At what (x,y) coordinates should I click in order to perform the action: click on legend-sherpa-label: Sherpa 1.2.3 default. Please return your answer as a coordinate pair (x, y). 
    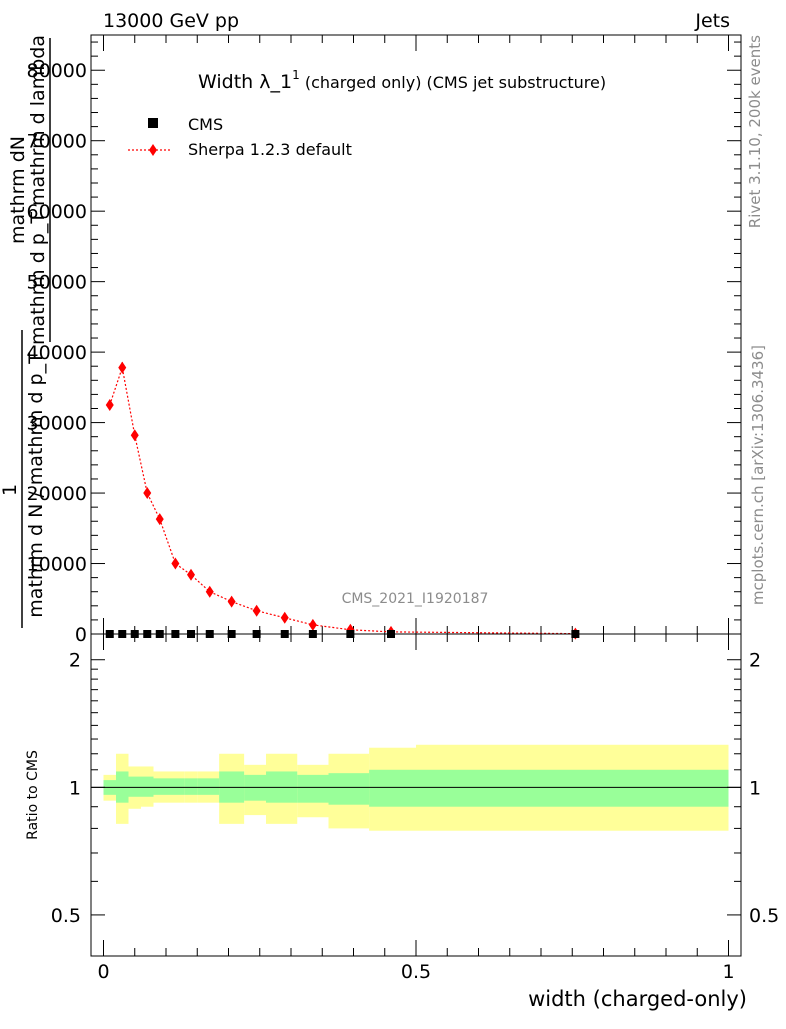
    Looking at the image, I should click on (270, 149).